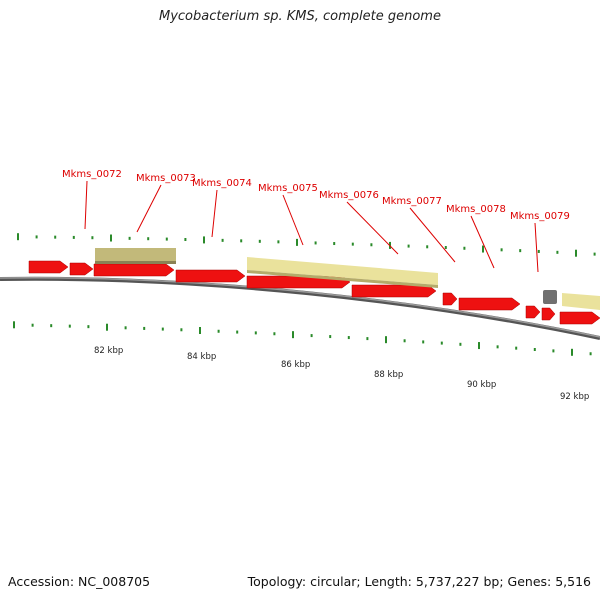  Describe the element at coordinates (201, 357) in the screenshot. I see `scale-label: 84 kbp` at that location.